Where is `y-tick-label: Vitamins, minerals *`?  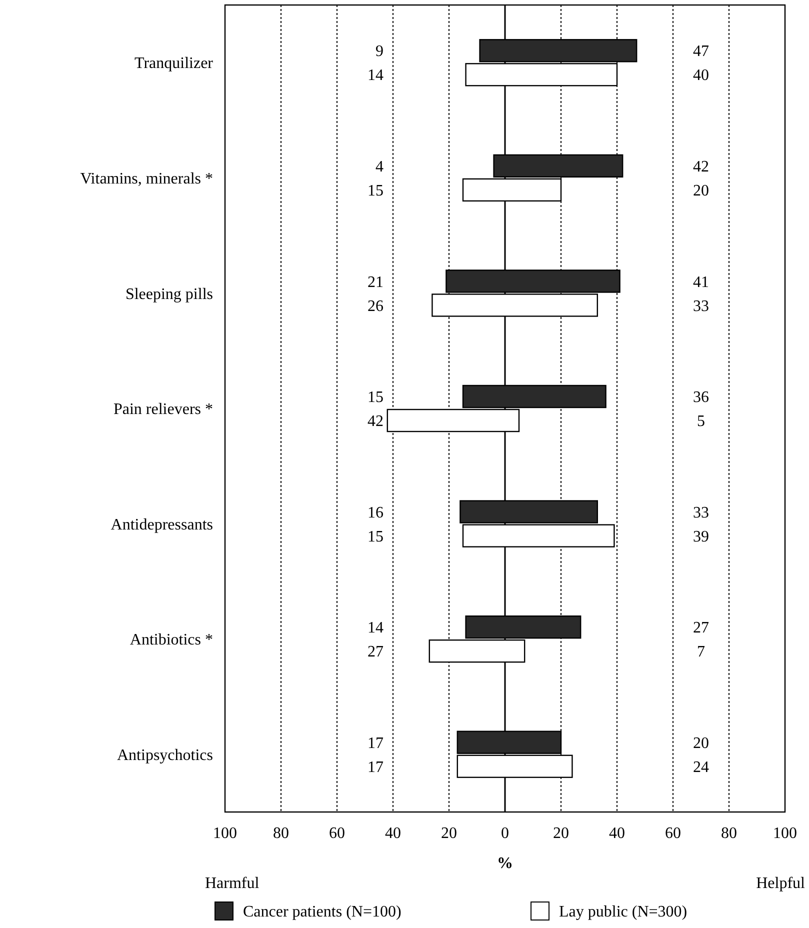 y-tick-label: Vitamins, minerals * is located at coordinates (146, 179).